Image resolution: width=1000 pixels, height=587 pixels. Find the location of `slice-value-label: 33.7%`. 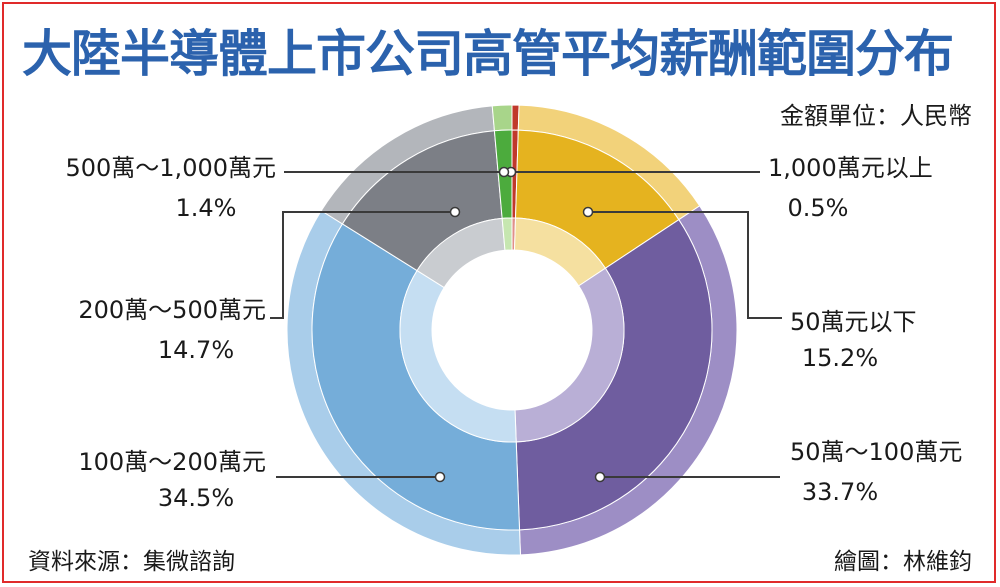

slice-value-label: 33.7% is located at coordinates (840, 492).